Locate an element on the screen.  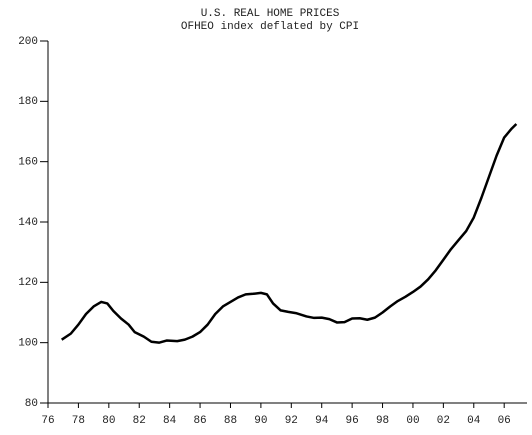
y-tick-label: 100 is located at coordinates (28, 344).